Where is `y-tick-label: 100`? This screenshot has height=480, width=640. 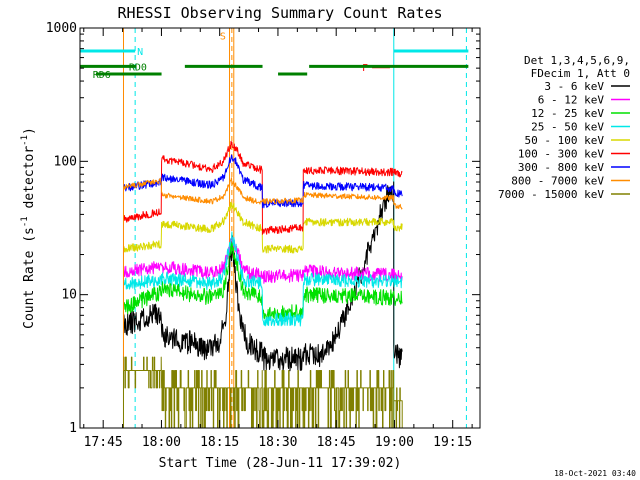 y-tick-label: 100 is located at coordinates (65, 161).